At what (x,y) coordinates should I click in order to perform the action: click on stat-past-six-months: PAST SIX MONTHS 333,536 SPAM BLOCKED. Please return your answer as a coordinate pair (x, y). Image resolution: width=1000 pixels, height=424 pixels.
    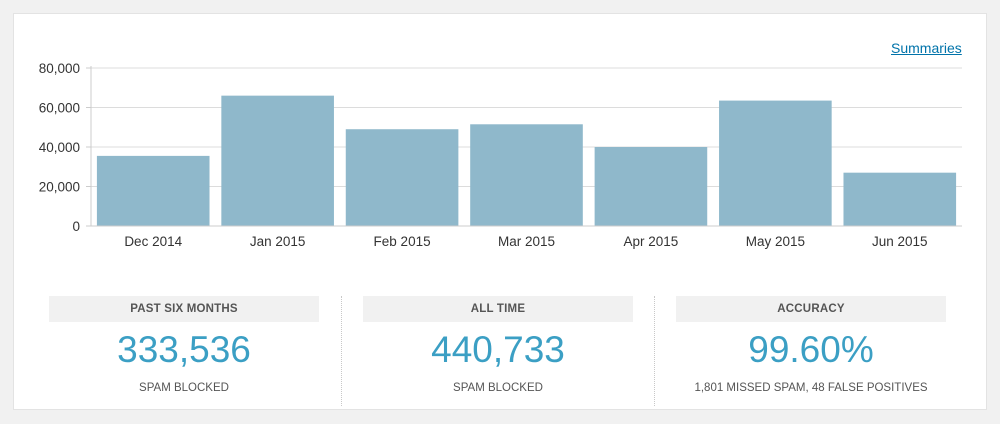
    Looking at the image, I should click on (184, 345).